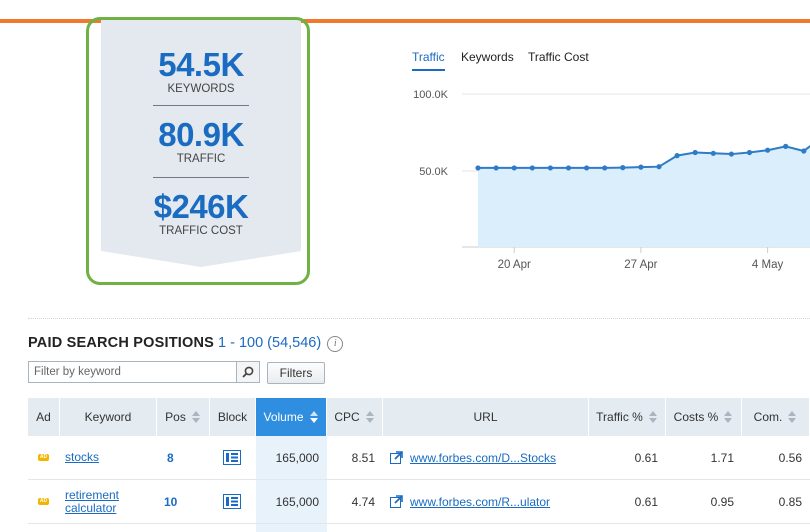  I want to click on tab-keywords: Keywords, so click(487, 57).